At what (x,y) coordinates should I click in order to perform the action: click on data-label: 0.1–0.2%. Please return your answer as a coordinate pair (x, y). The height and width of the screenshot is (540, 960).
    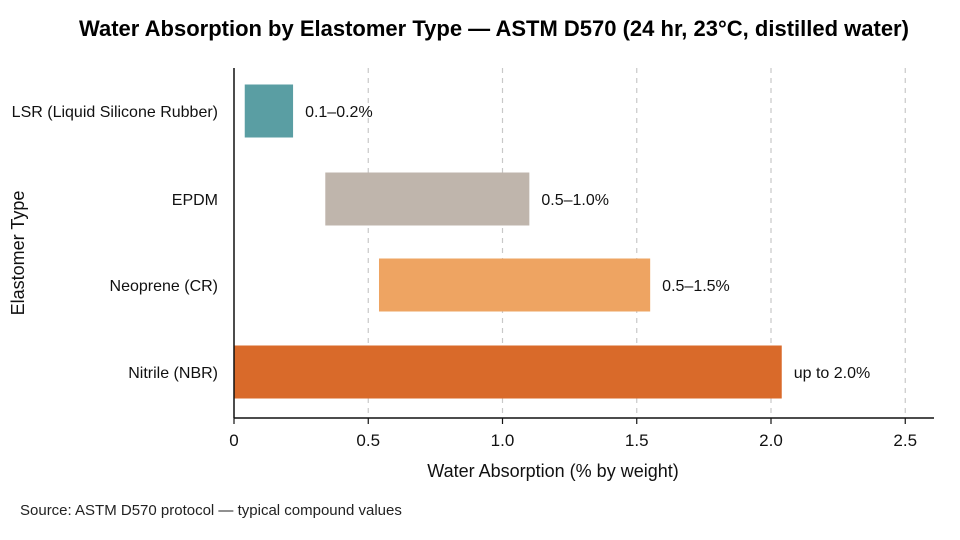
    Looking at the image, I should click on (339, 112).